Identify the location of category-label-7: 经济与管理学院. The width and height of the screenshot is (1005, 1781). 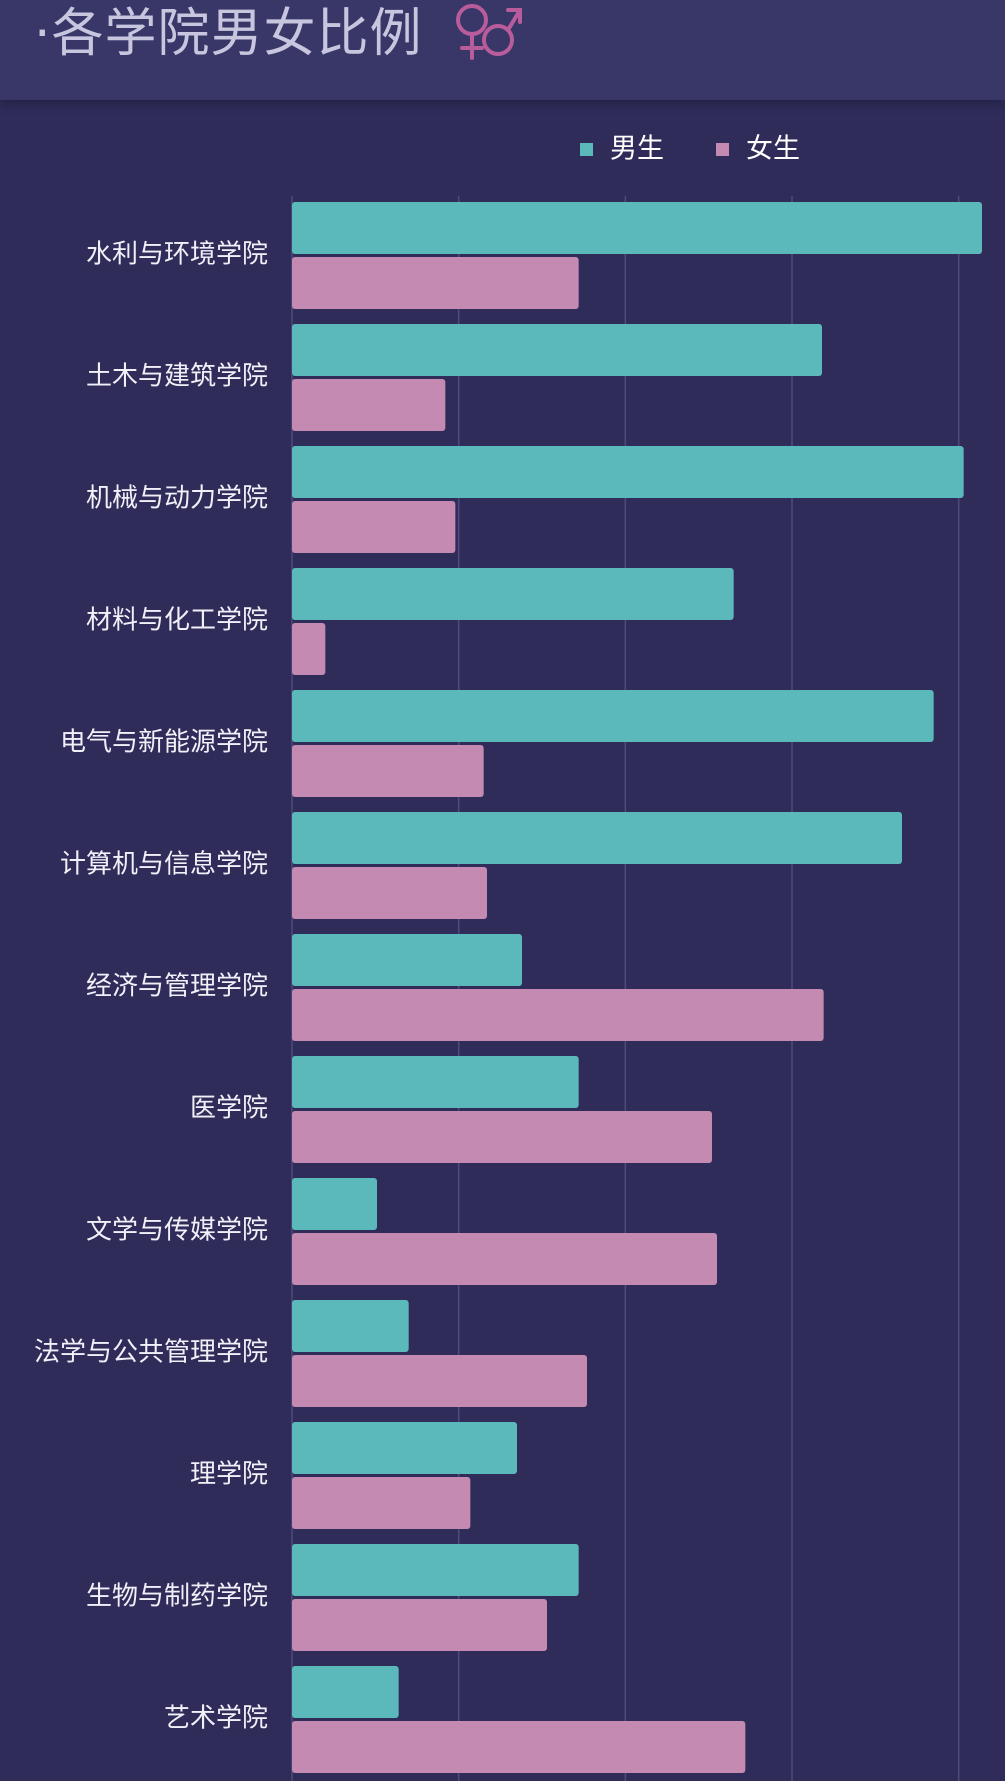
(177, 987).